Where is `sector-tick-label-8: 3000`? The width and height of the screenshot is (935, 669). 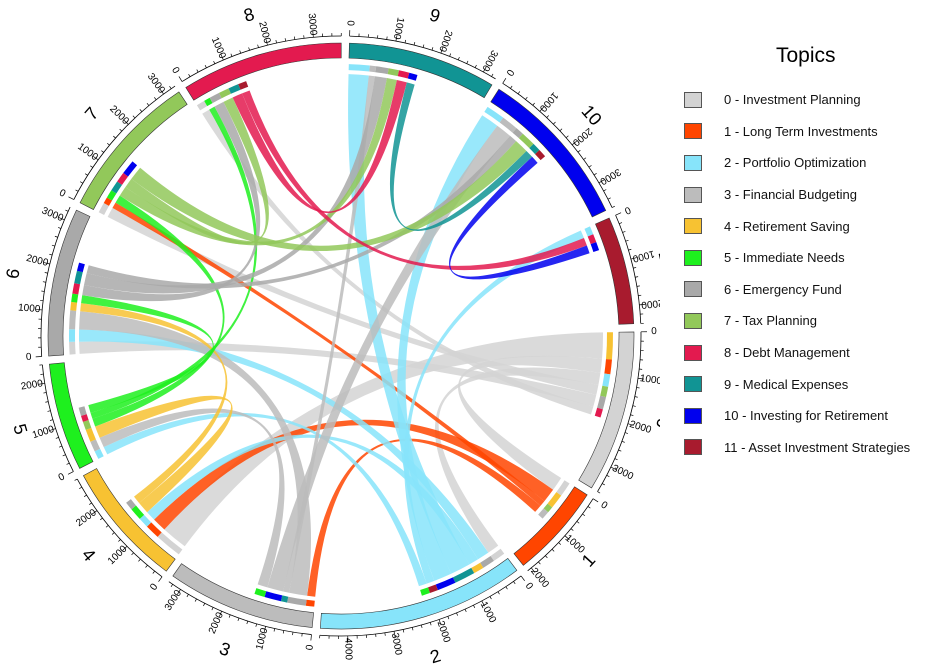
sector-tick-label-8: 3000 is located at coordinates (312, 25).